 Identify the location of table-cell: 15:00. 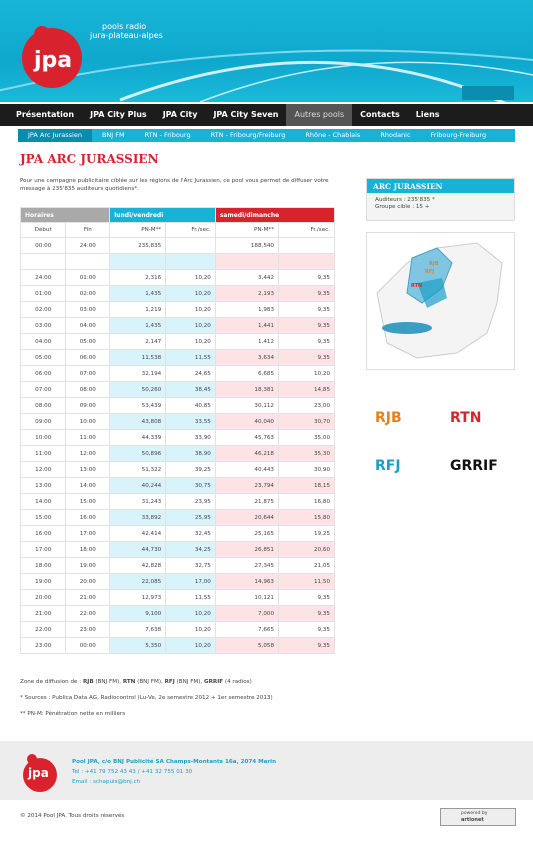
(43, 517).